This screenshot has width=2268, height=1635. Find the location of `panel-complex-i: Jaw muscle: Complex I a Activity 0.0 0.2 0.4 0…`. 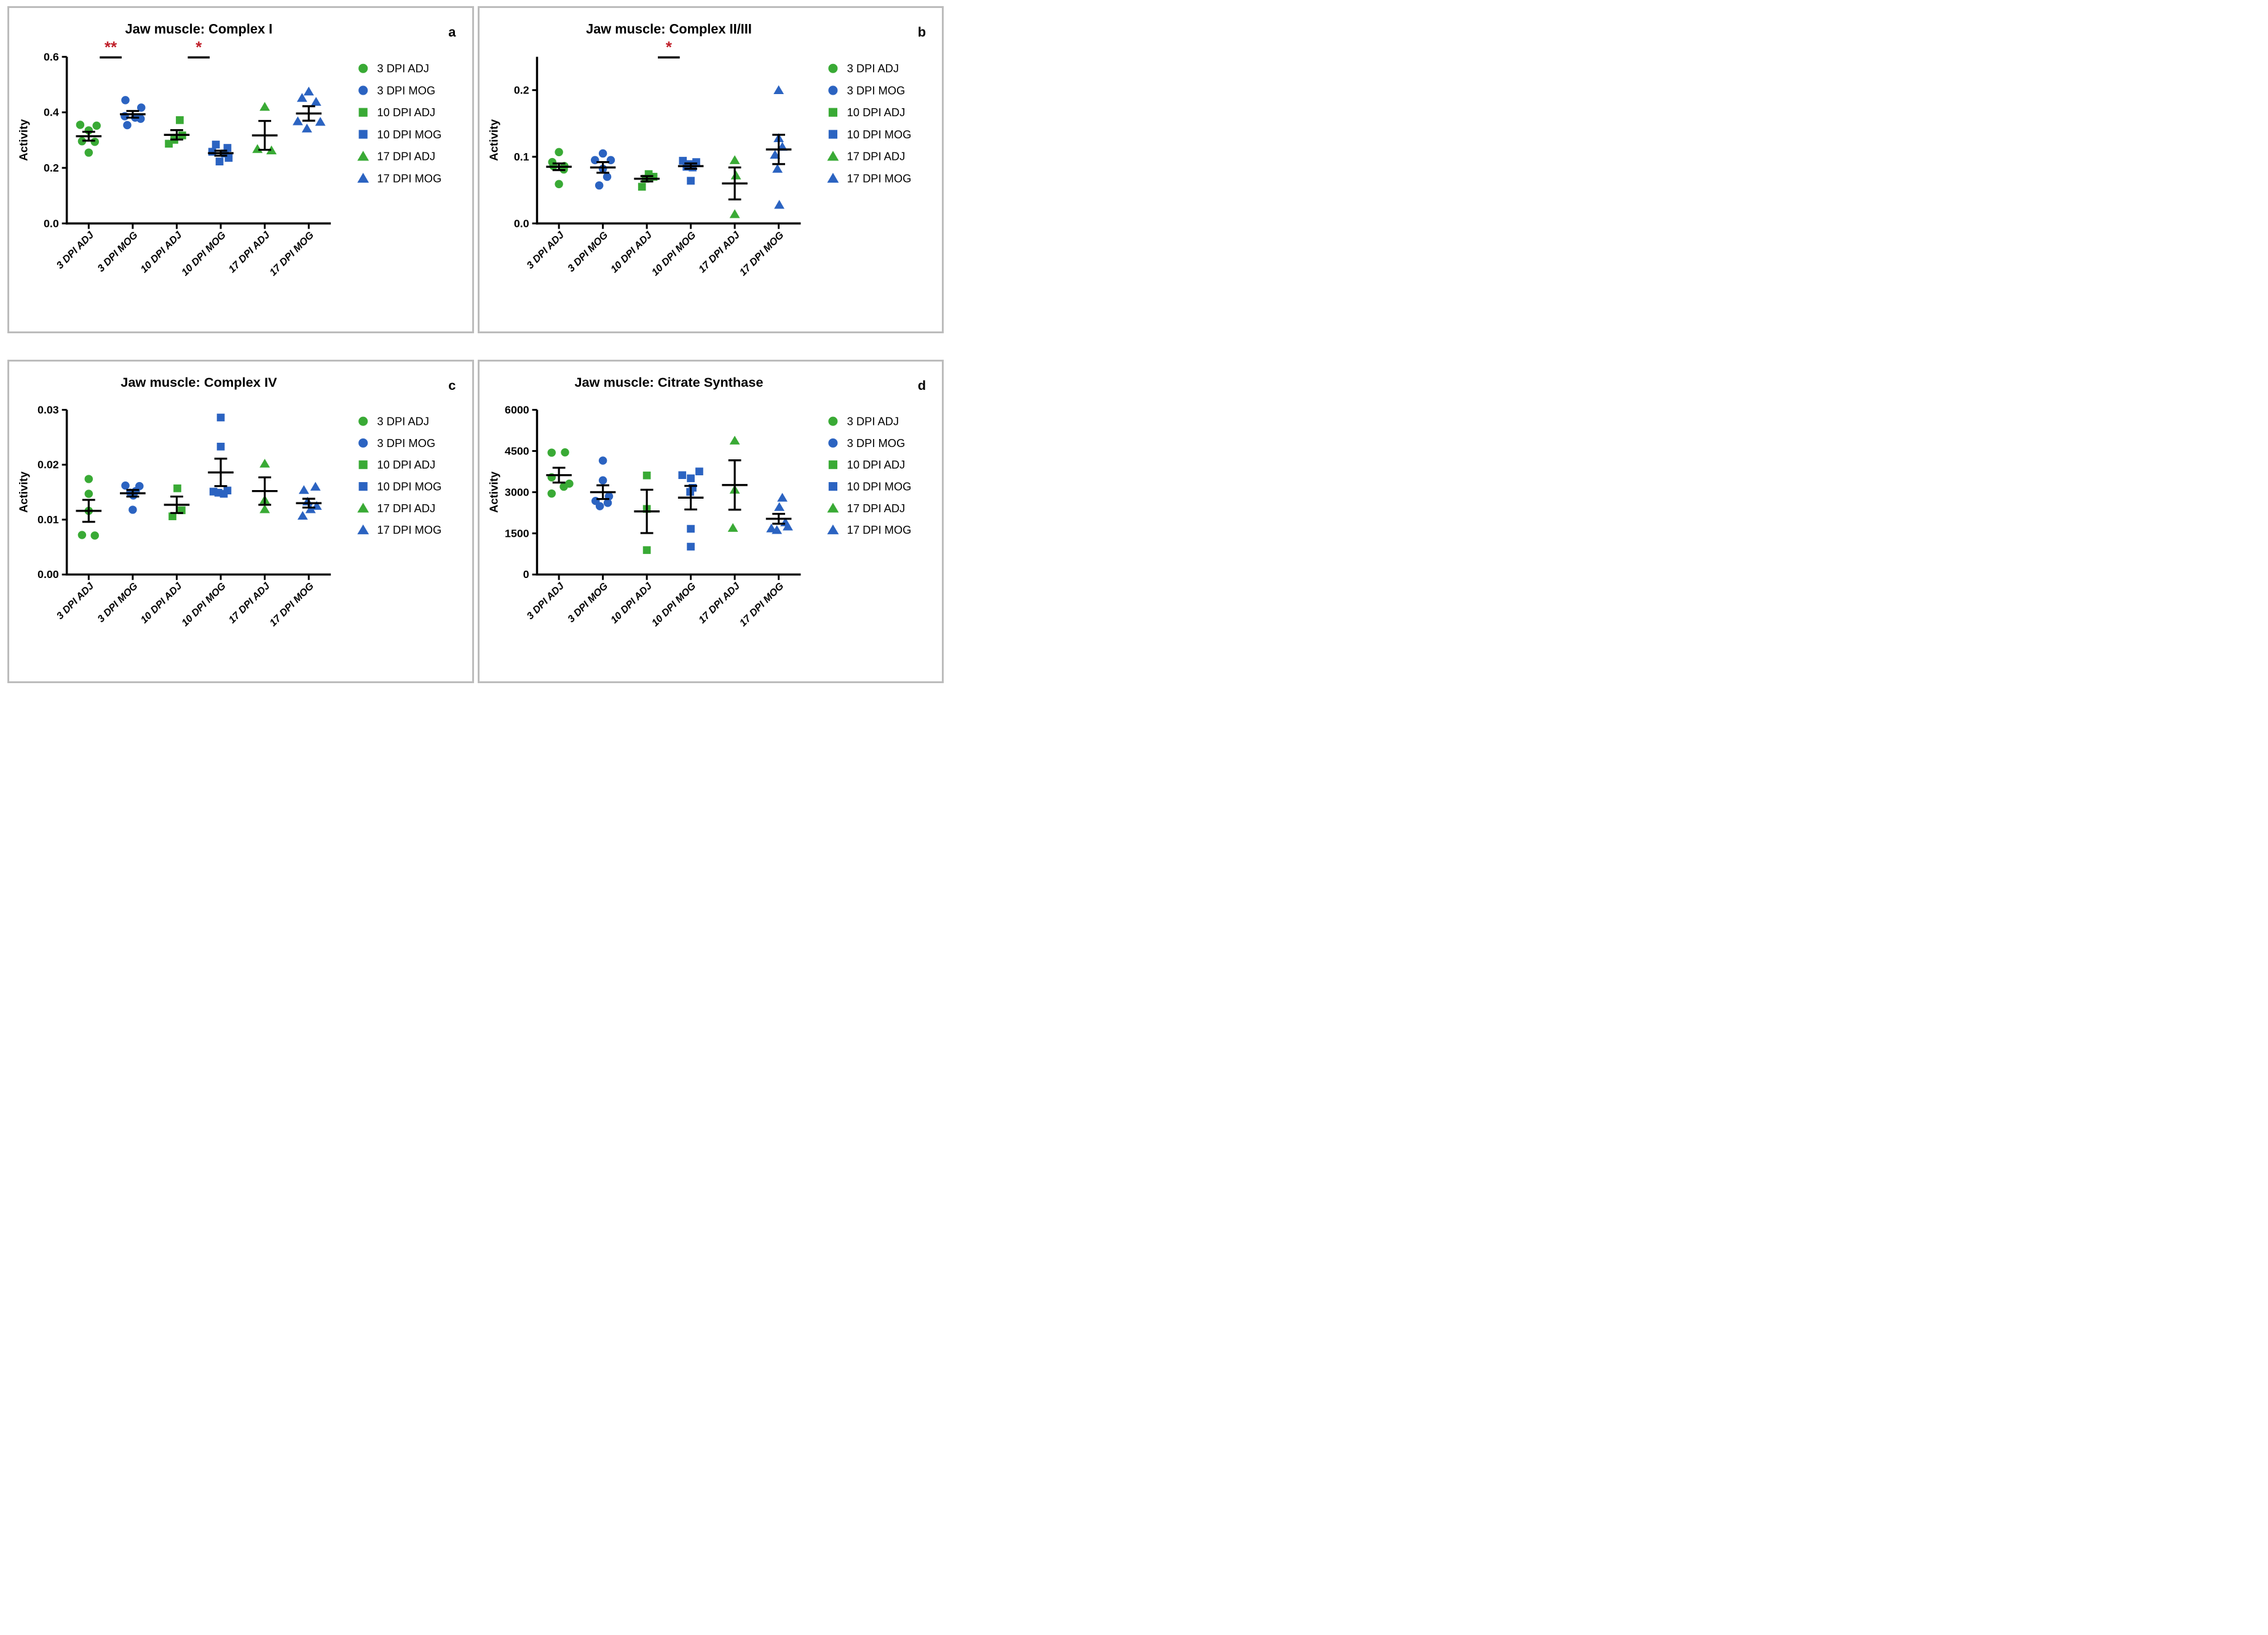

panel-complex-i: Jaw muscle: Complex I a Activity 0.0 0.2 0.4 0… is located at coordinates (240, 169).